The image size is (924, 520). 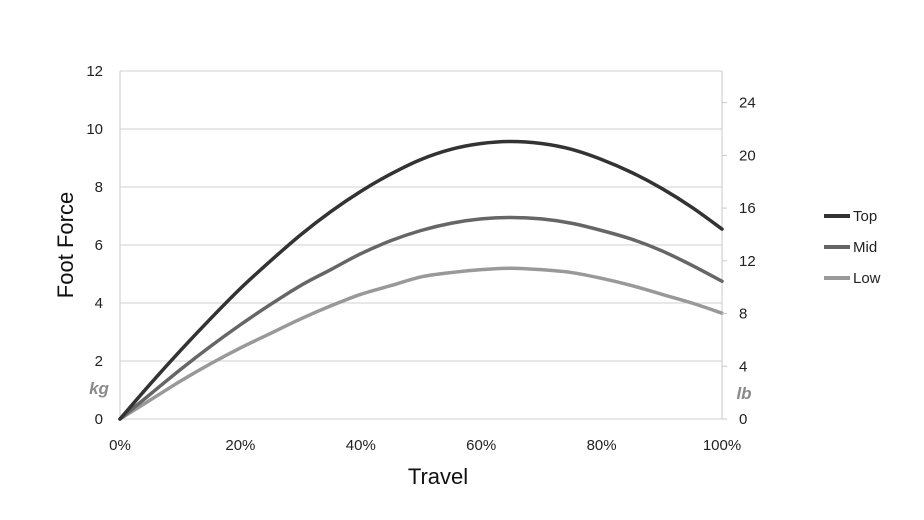 I want to click on x-tick-label: 80%, so click(x=602, y=445).